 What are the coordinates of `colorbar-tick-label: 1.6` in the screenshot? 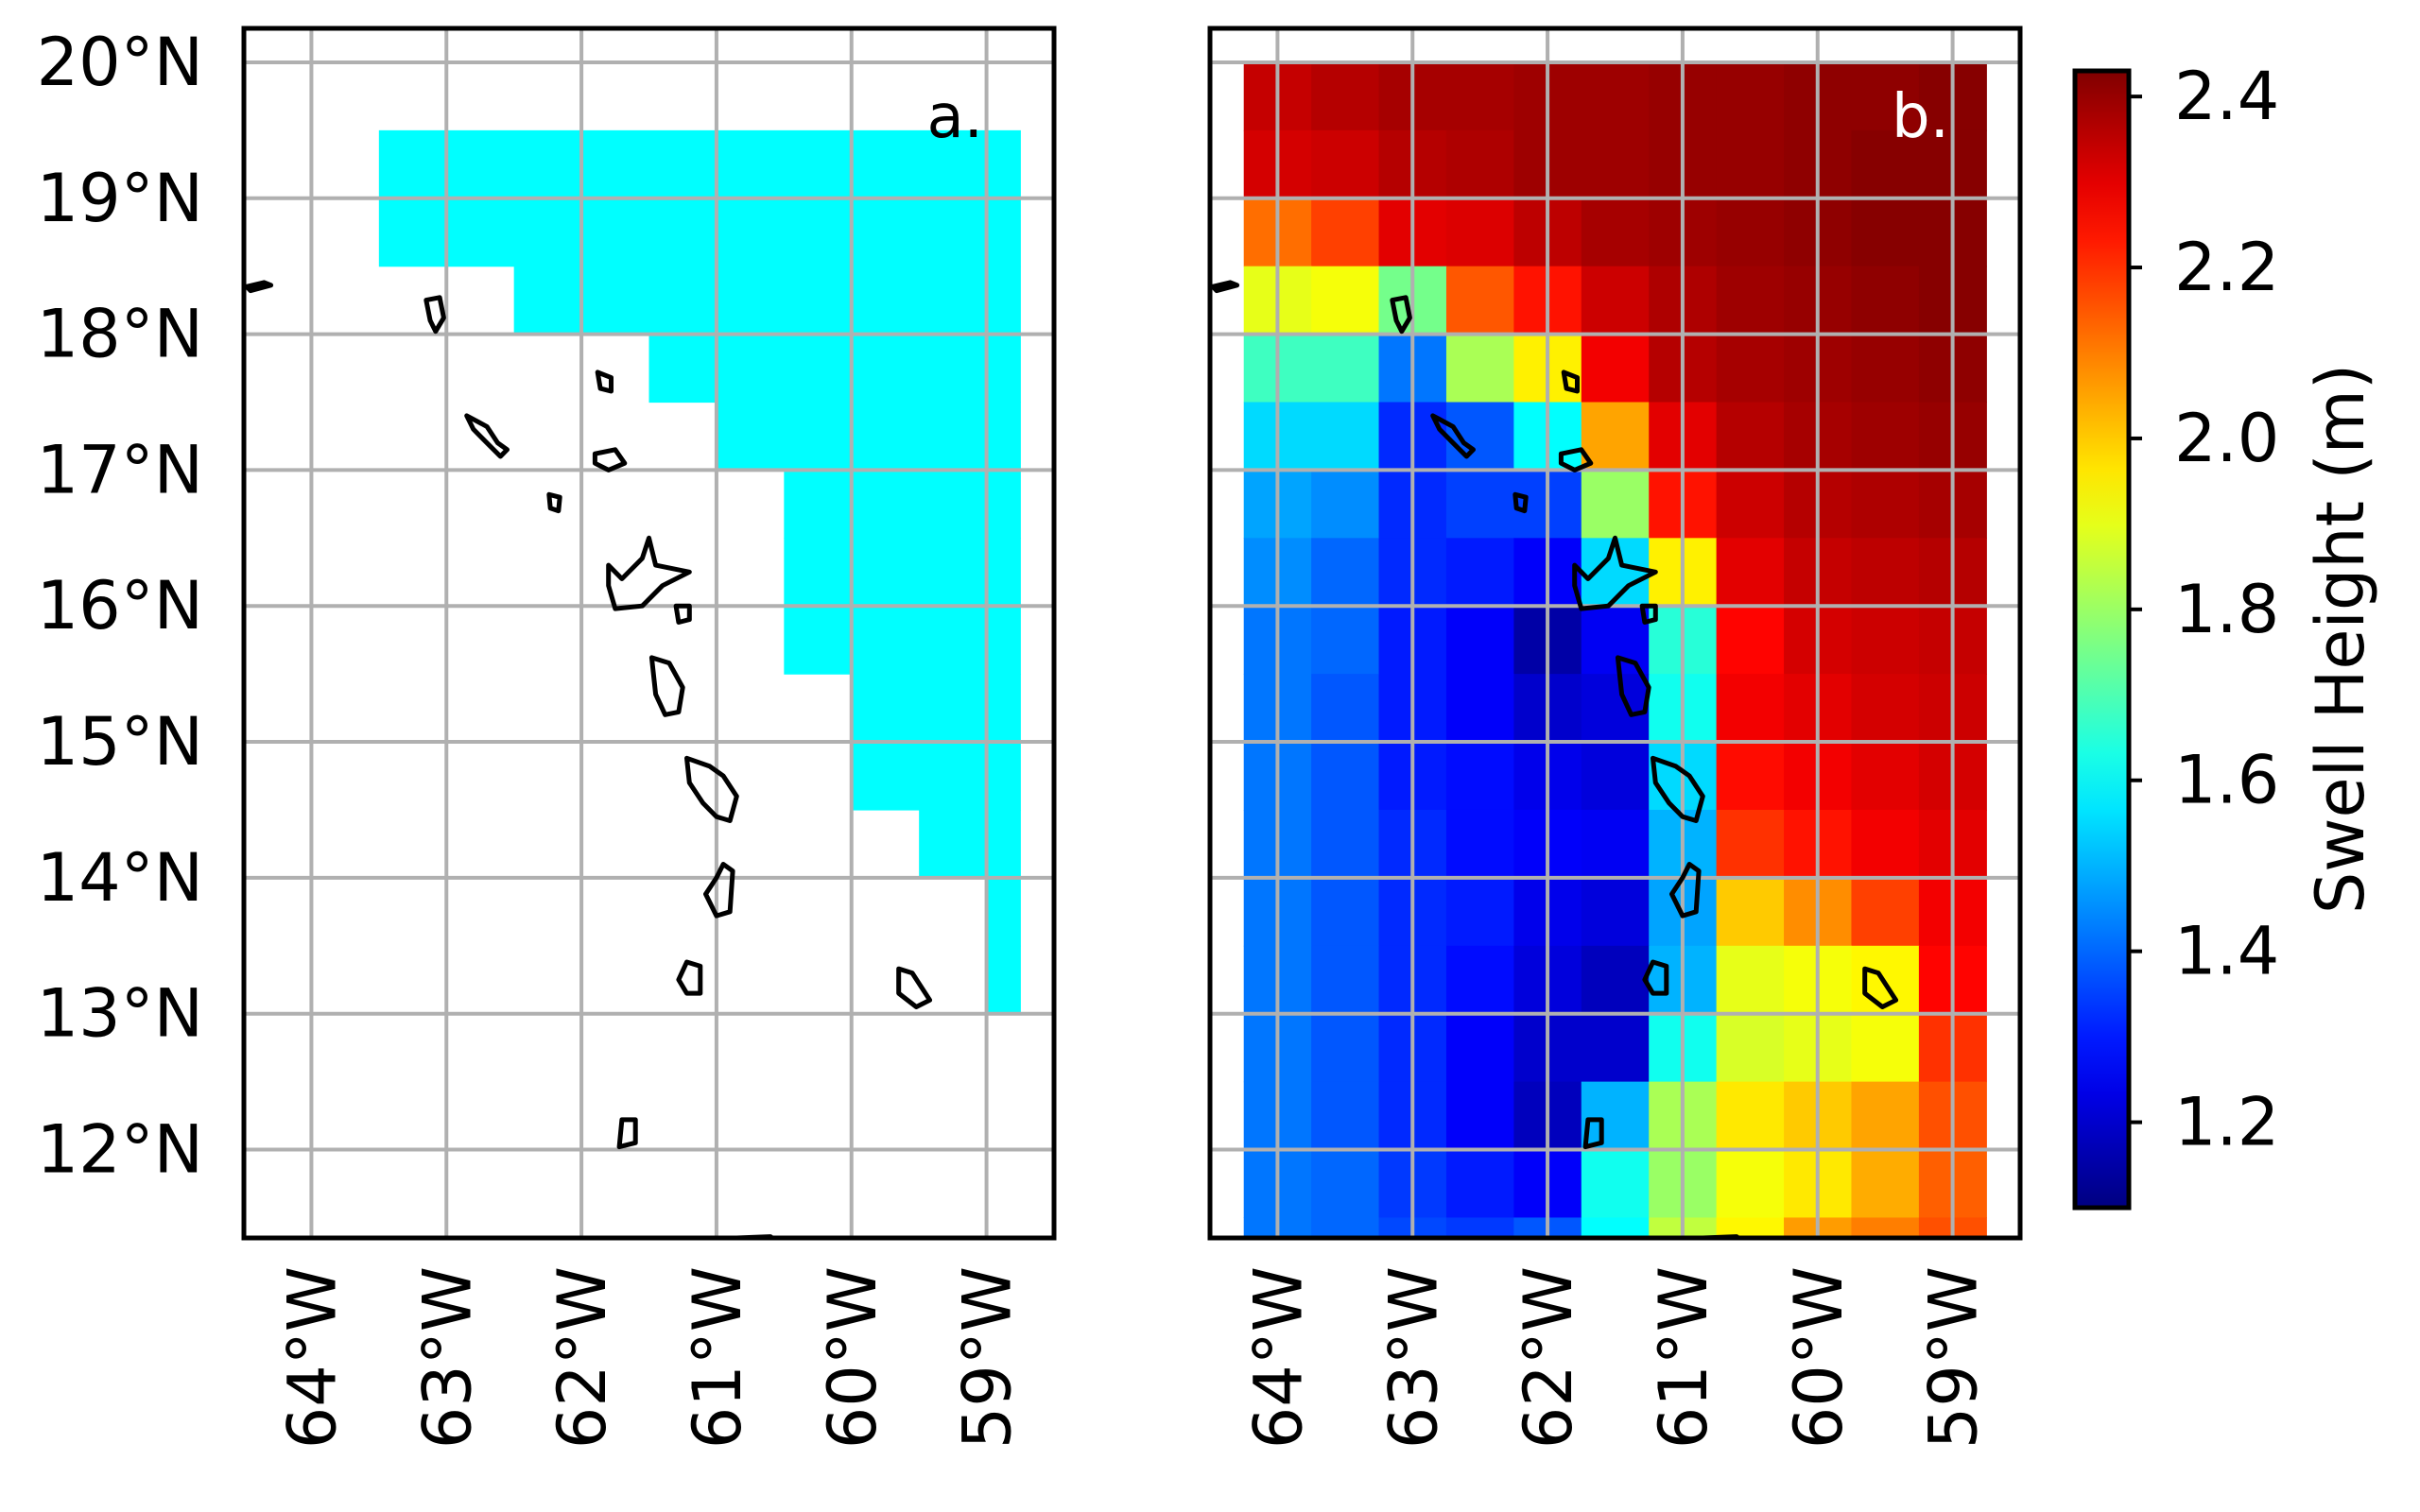 It's located at (2226, 780).